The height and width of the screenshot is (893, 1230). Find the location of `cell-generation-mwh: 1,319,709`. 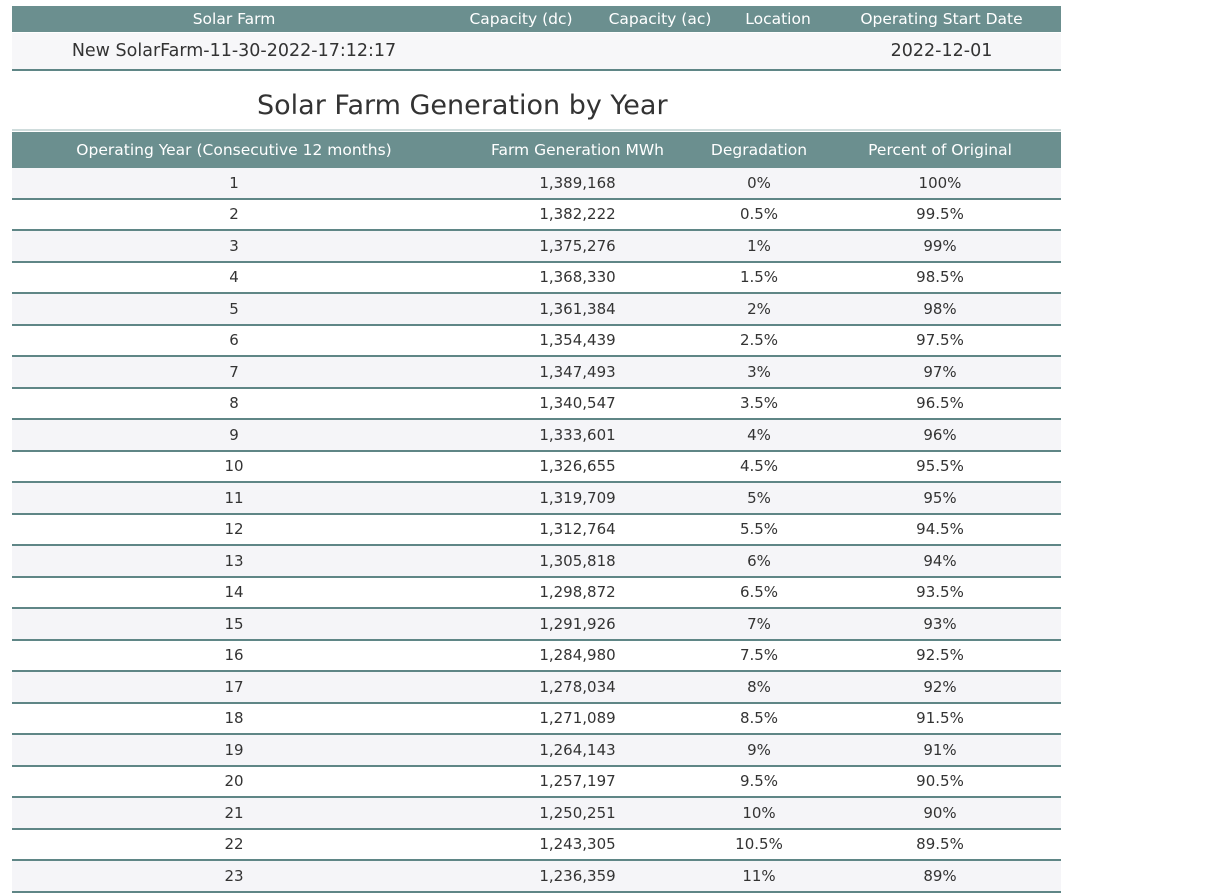

cell-generation-mwh: 1,319,709 is located at coordinates (577, 498).